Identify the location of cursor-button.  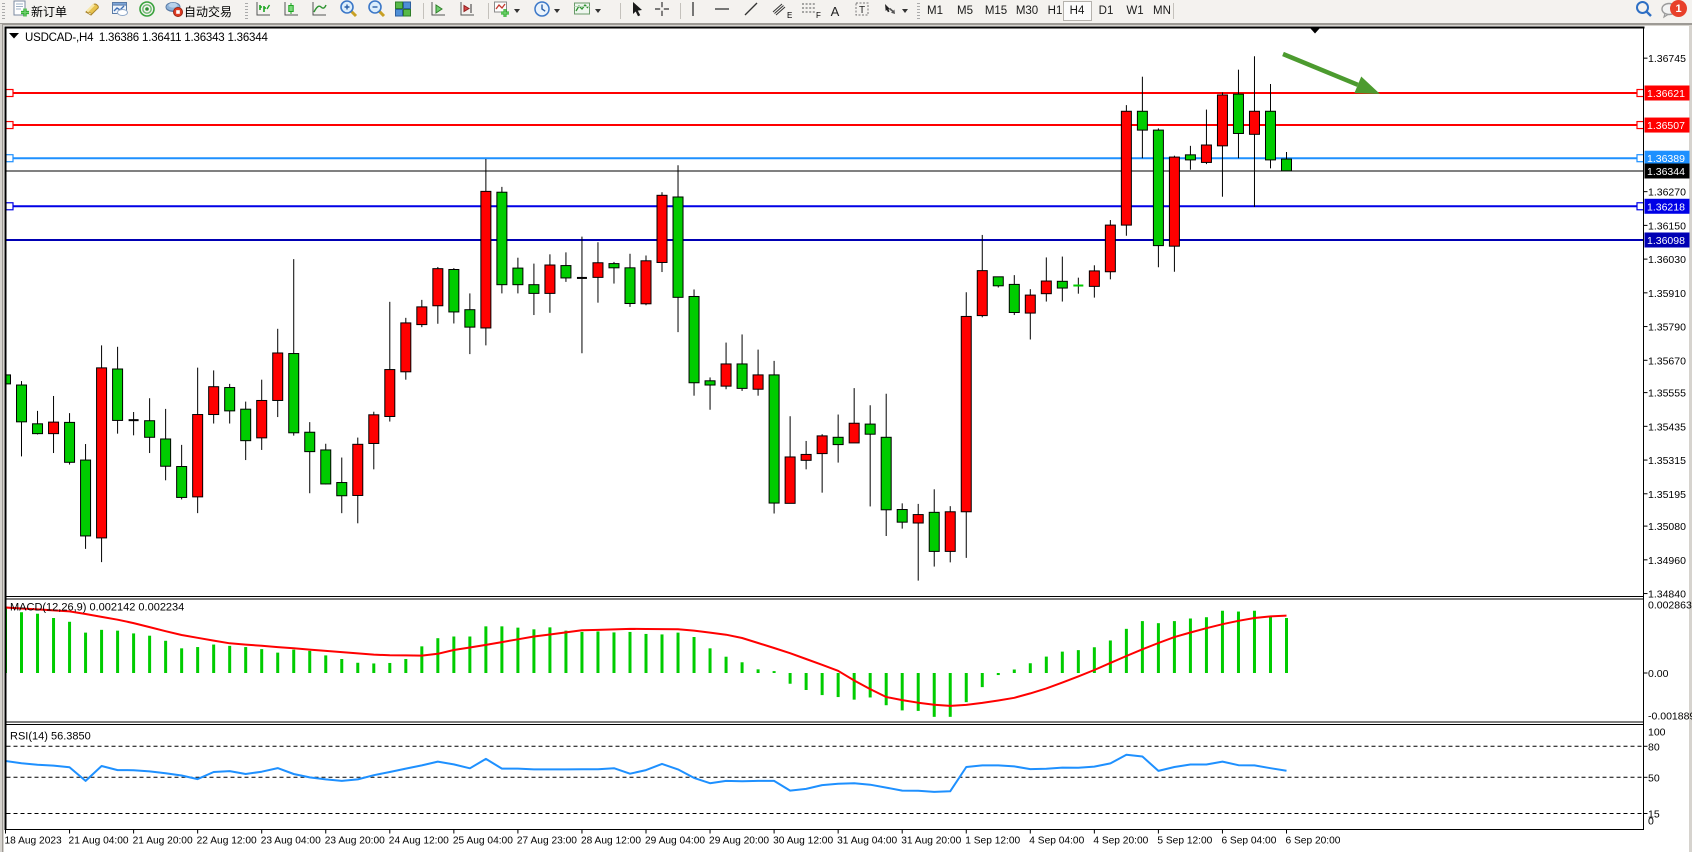
(637, 11).